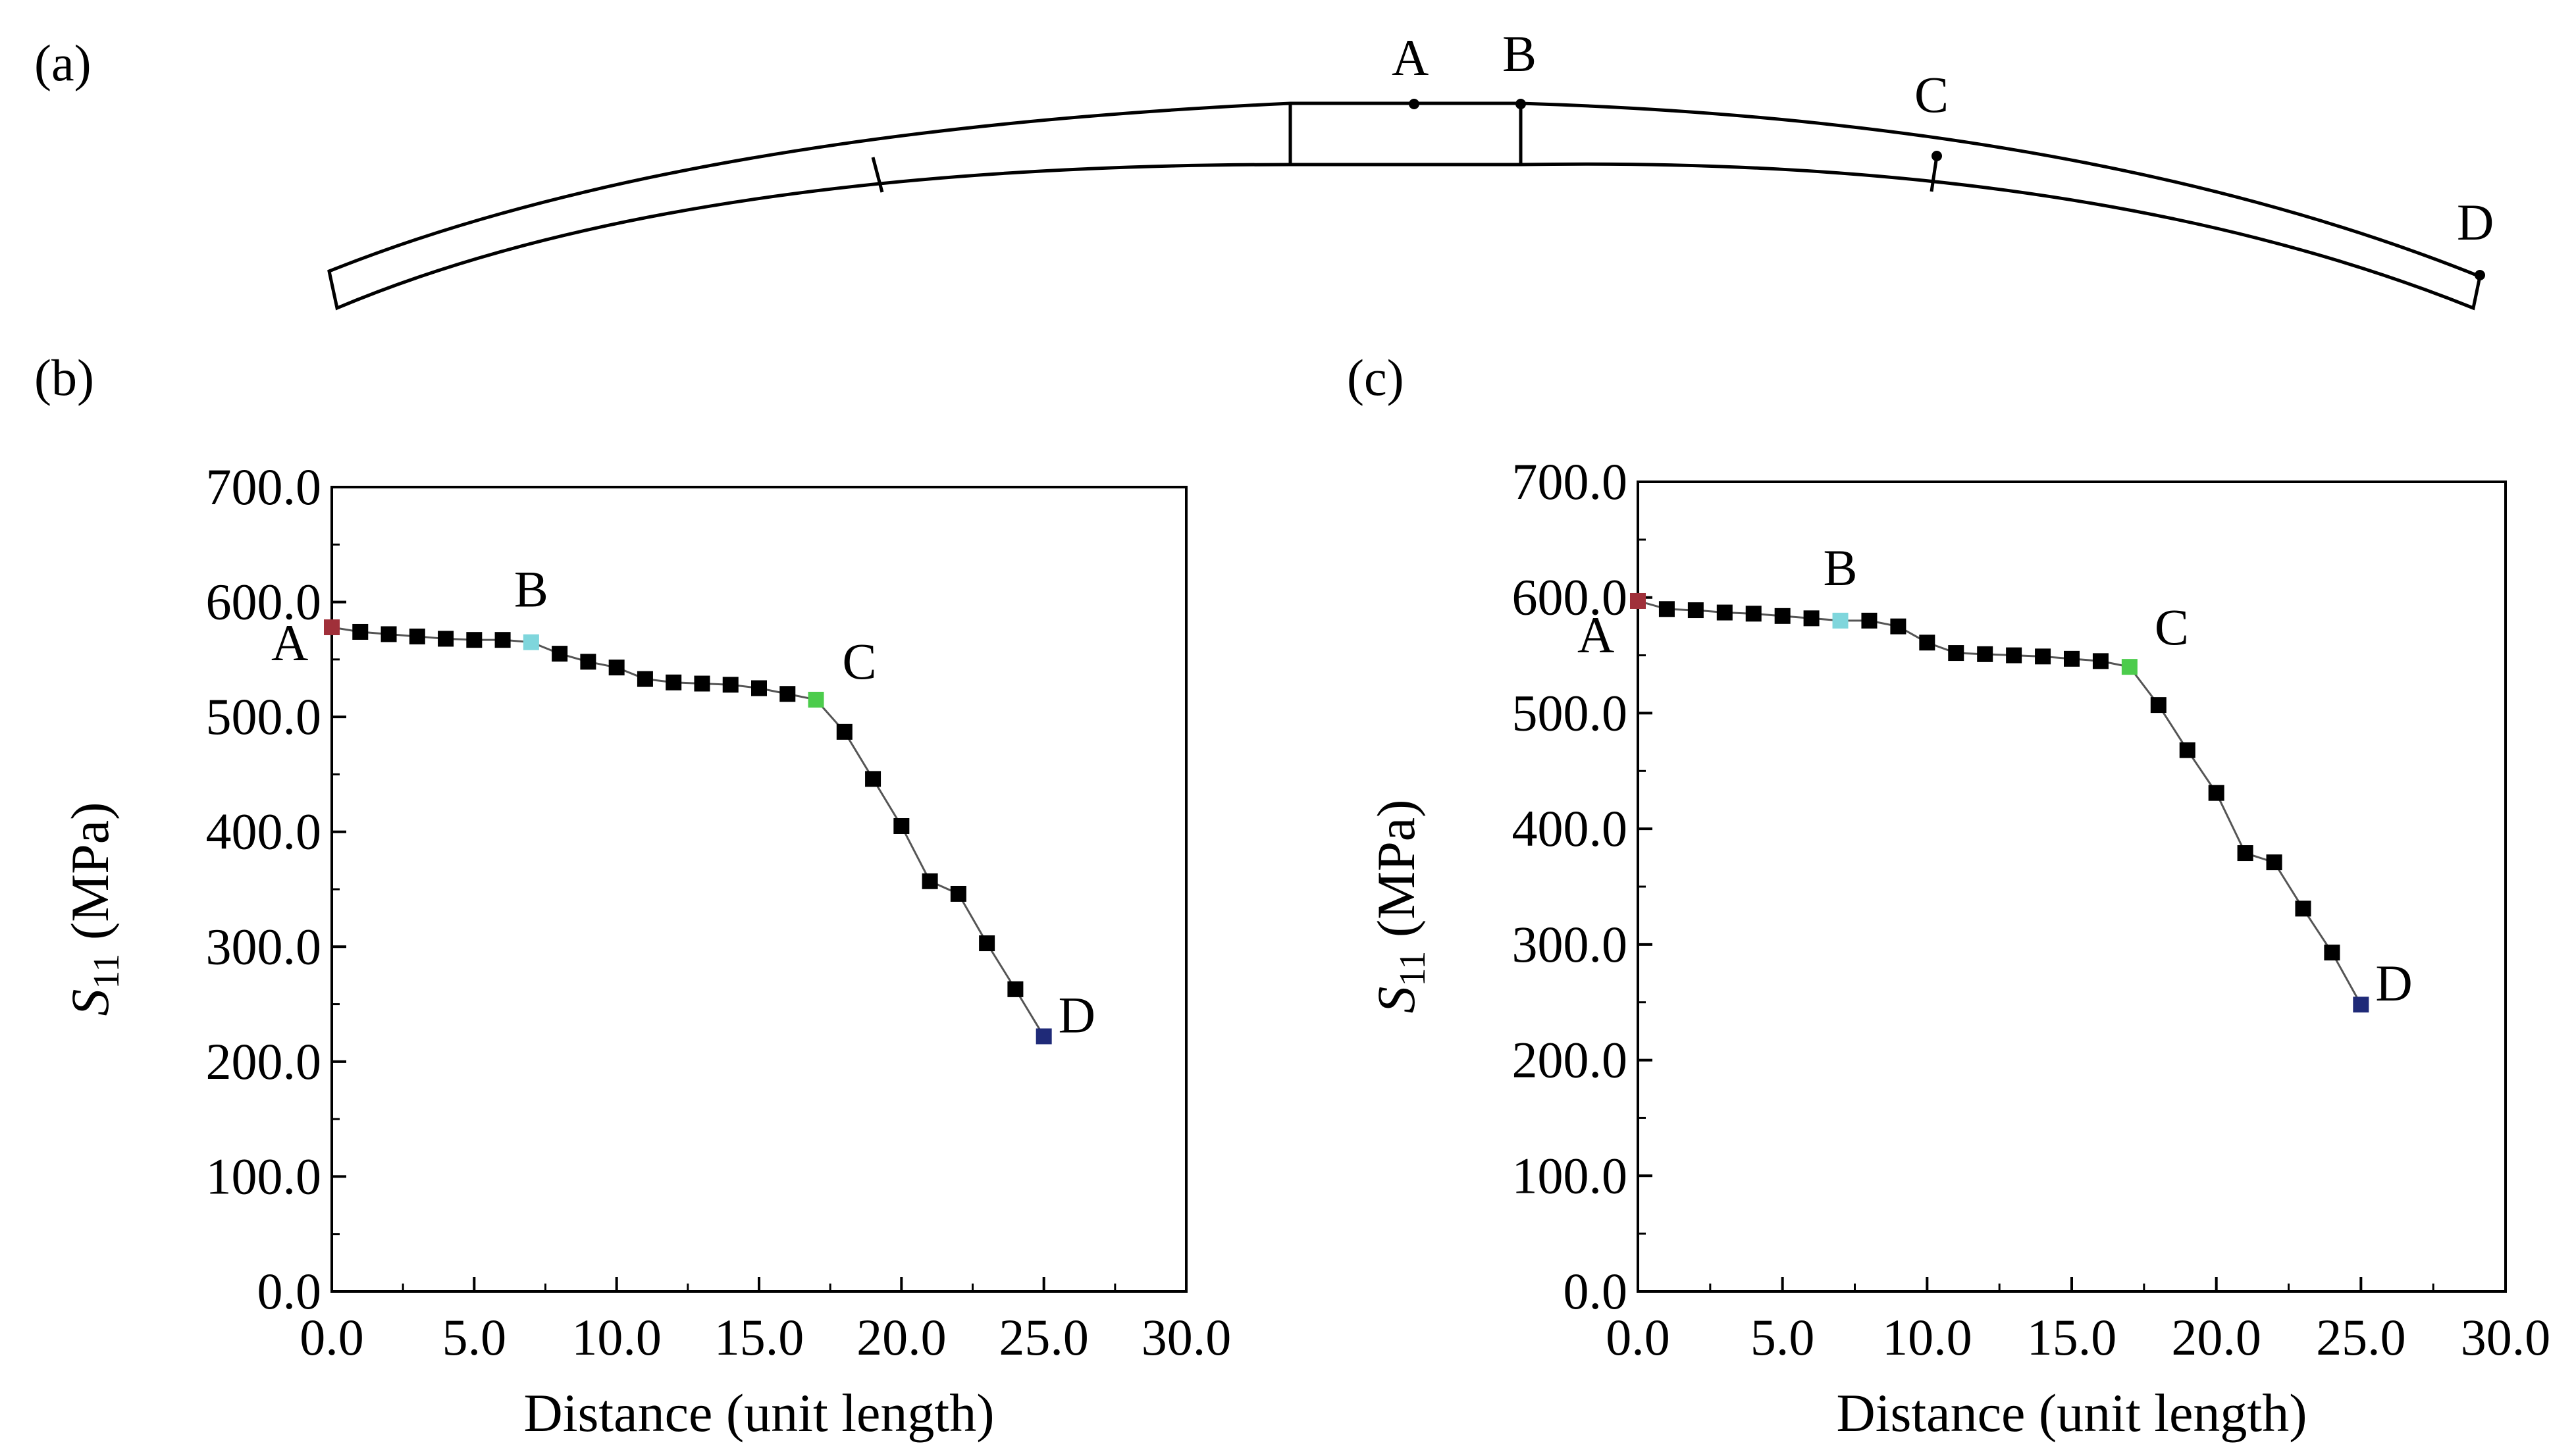 The image size is (2549, 1456). I want to click on beam-point-label-b: B, so click(1520, 53).